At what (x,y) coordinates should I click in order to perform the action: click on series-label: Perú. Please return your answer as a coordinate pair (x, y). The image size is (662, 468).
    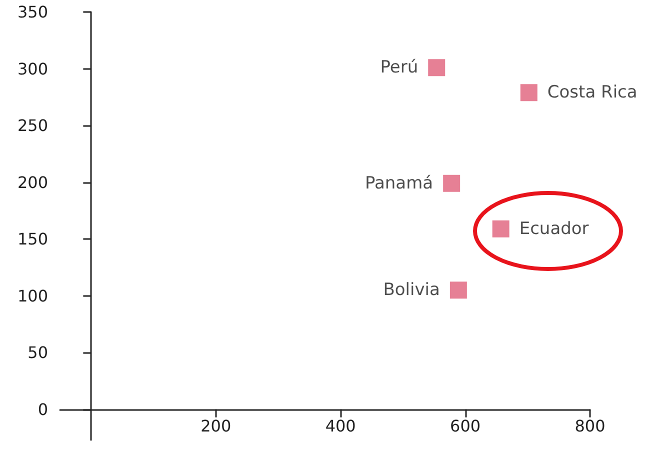
    Looking at the image, I should click on (399, 68).